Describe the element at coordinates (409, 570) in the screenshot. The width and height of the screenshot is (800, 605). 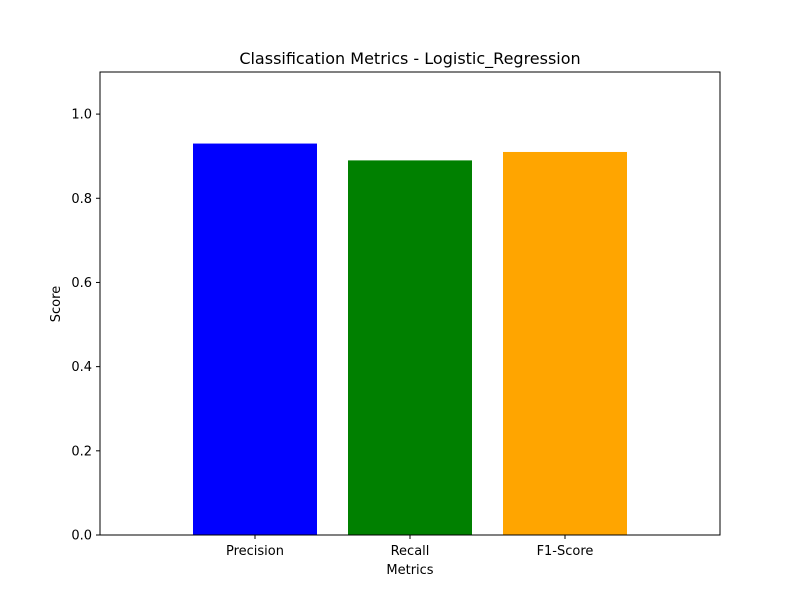
I see `x-axis-label: Metrics` at that location.